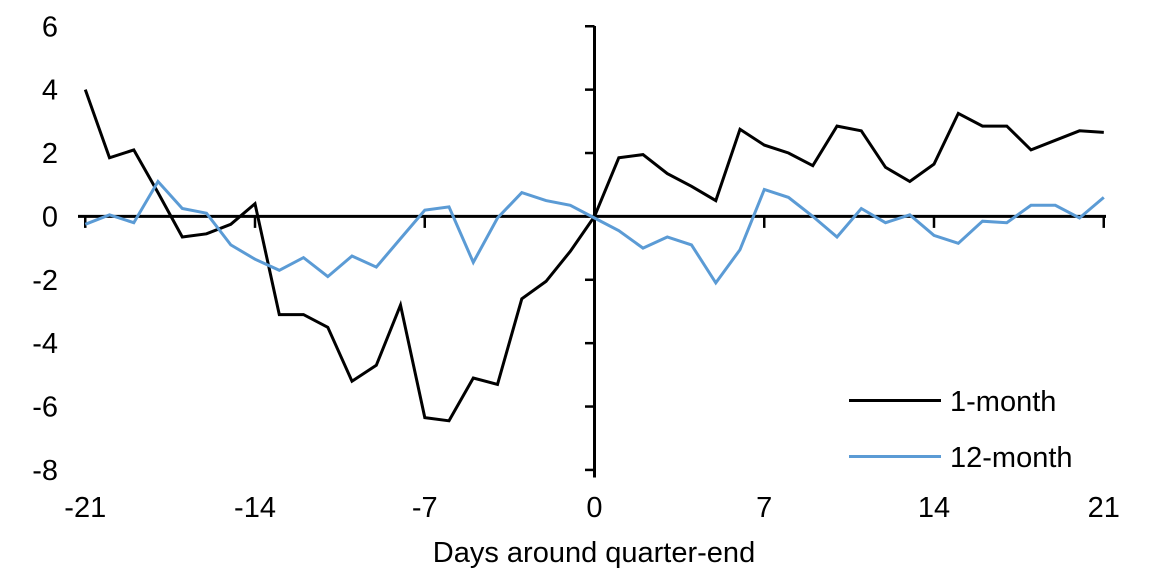 This screenshot has height=584, width=1152. I want to click on x-tick-label: 0, so click(594, 508).